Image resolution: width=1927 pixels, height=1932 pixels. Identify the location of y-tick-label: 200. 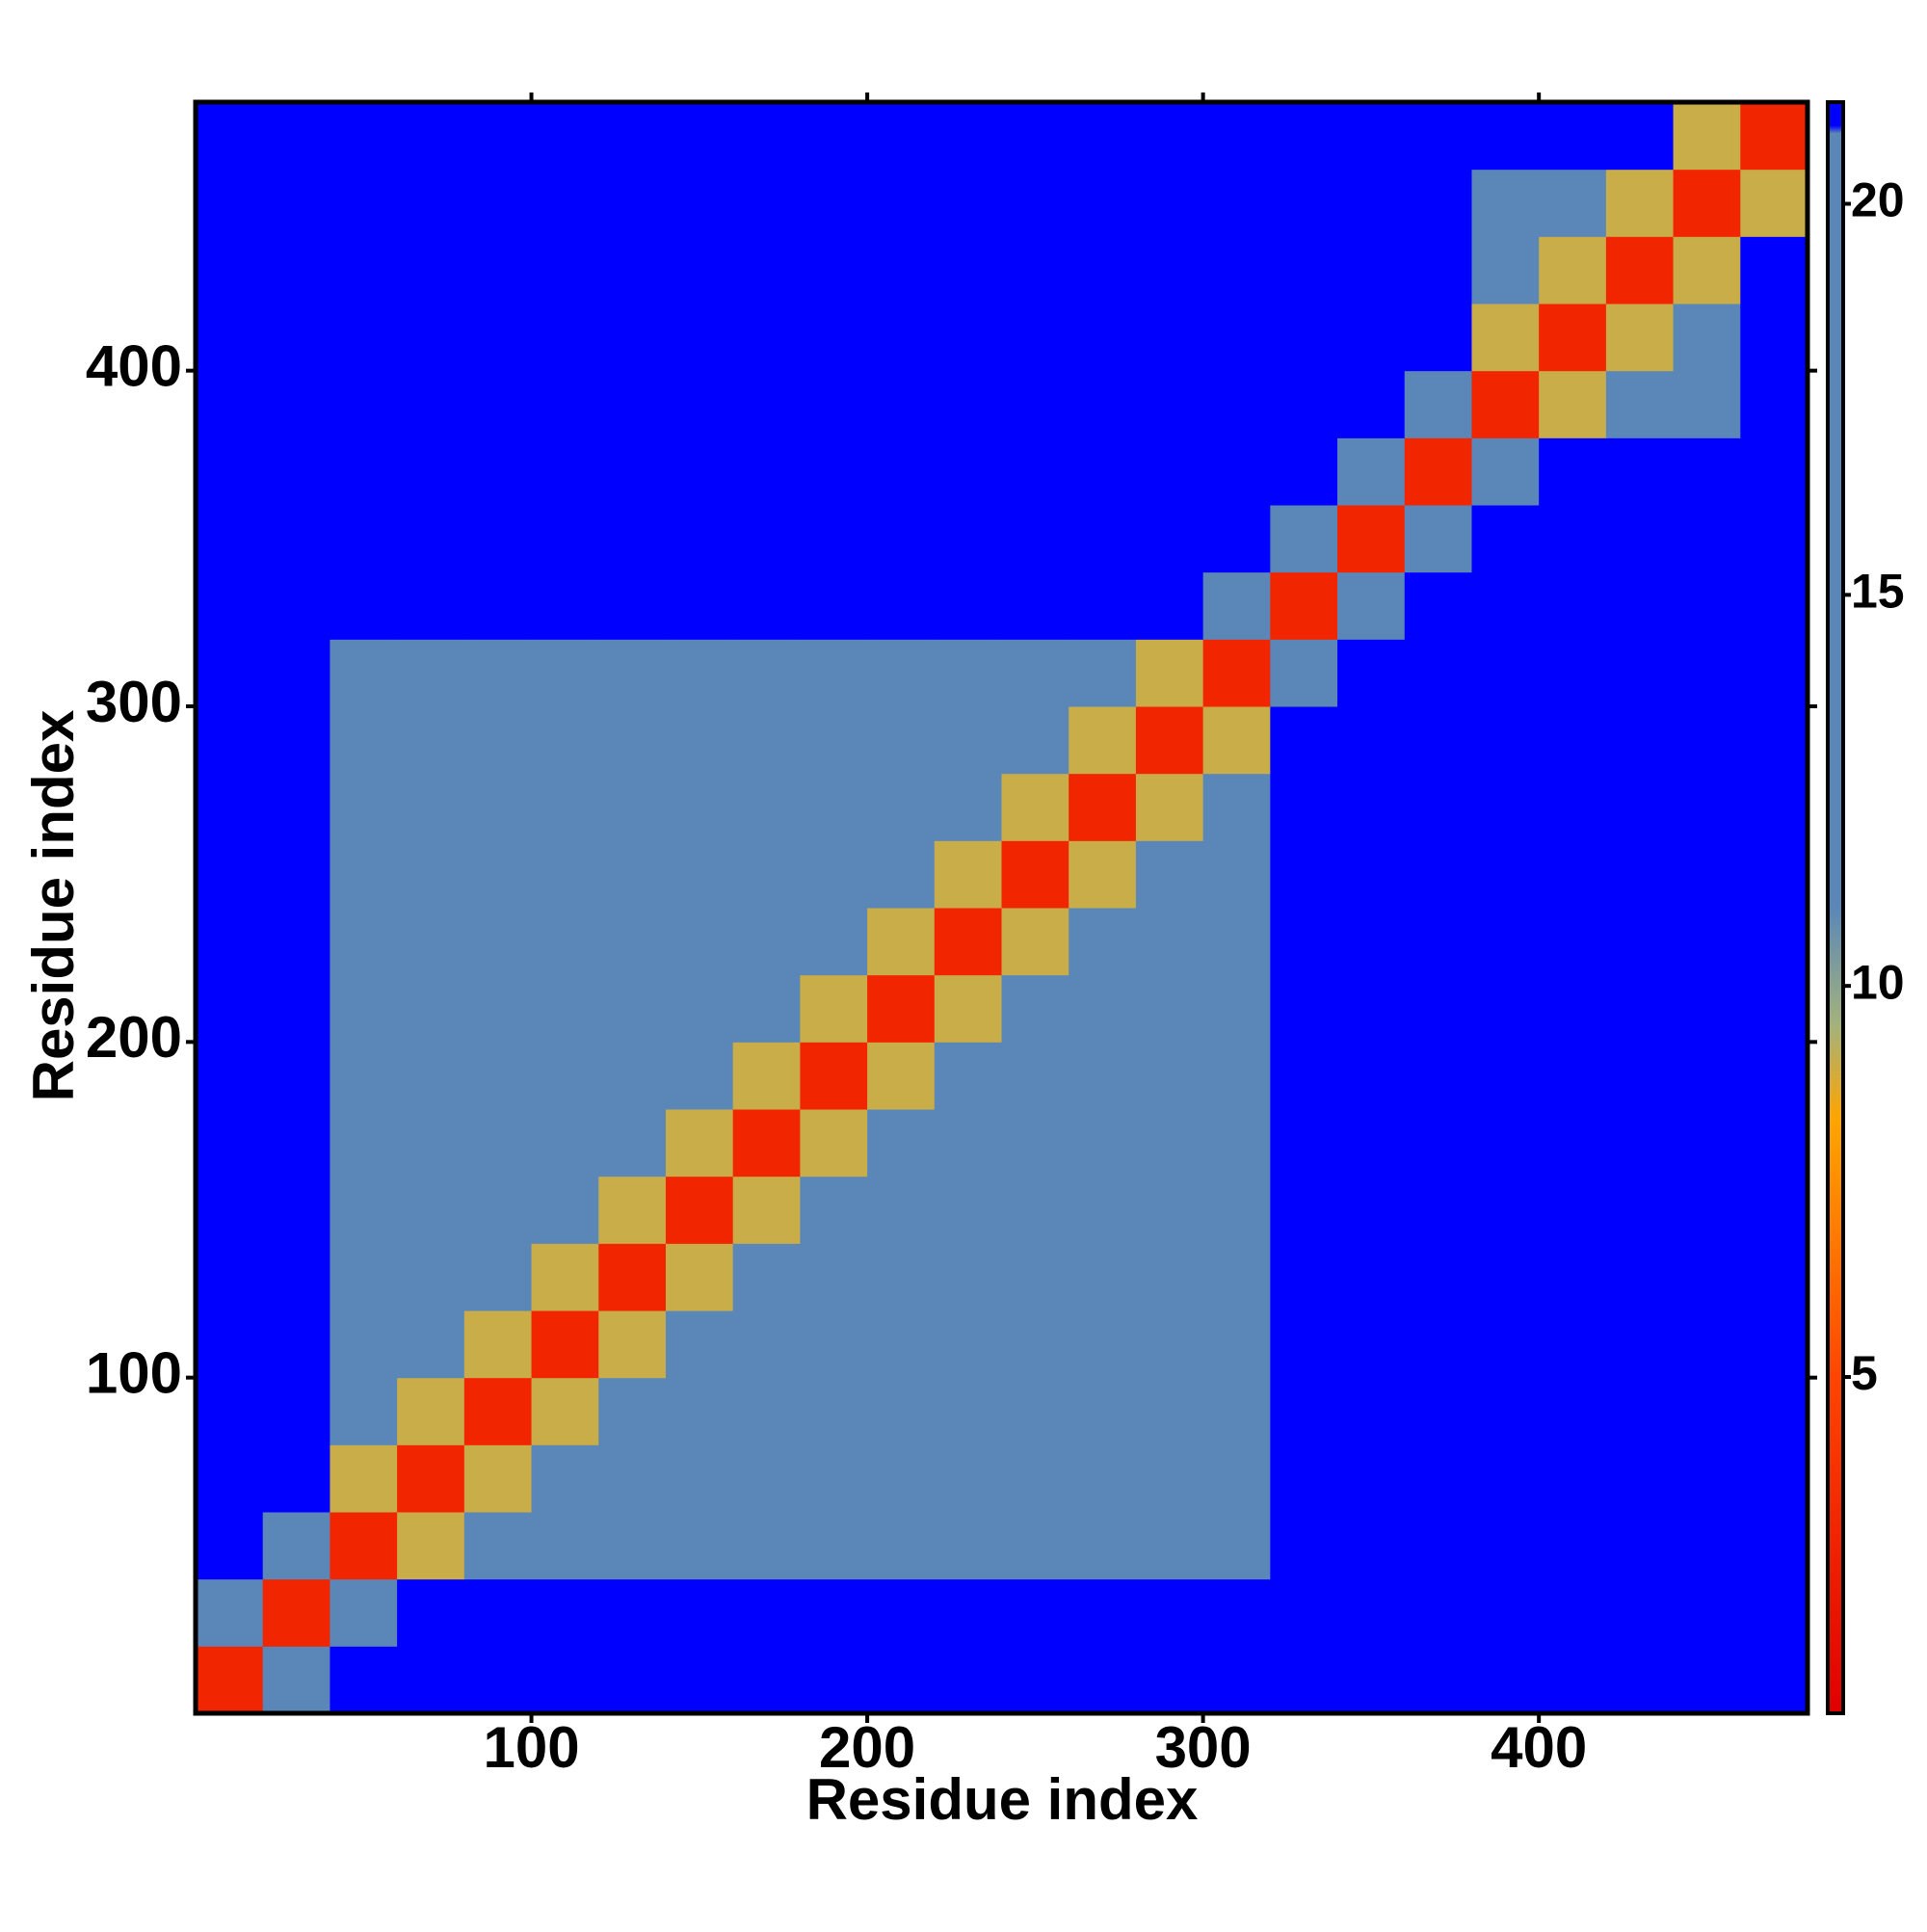
(134, 1037).